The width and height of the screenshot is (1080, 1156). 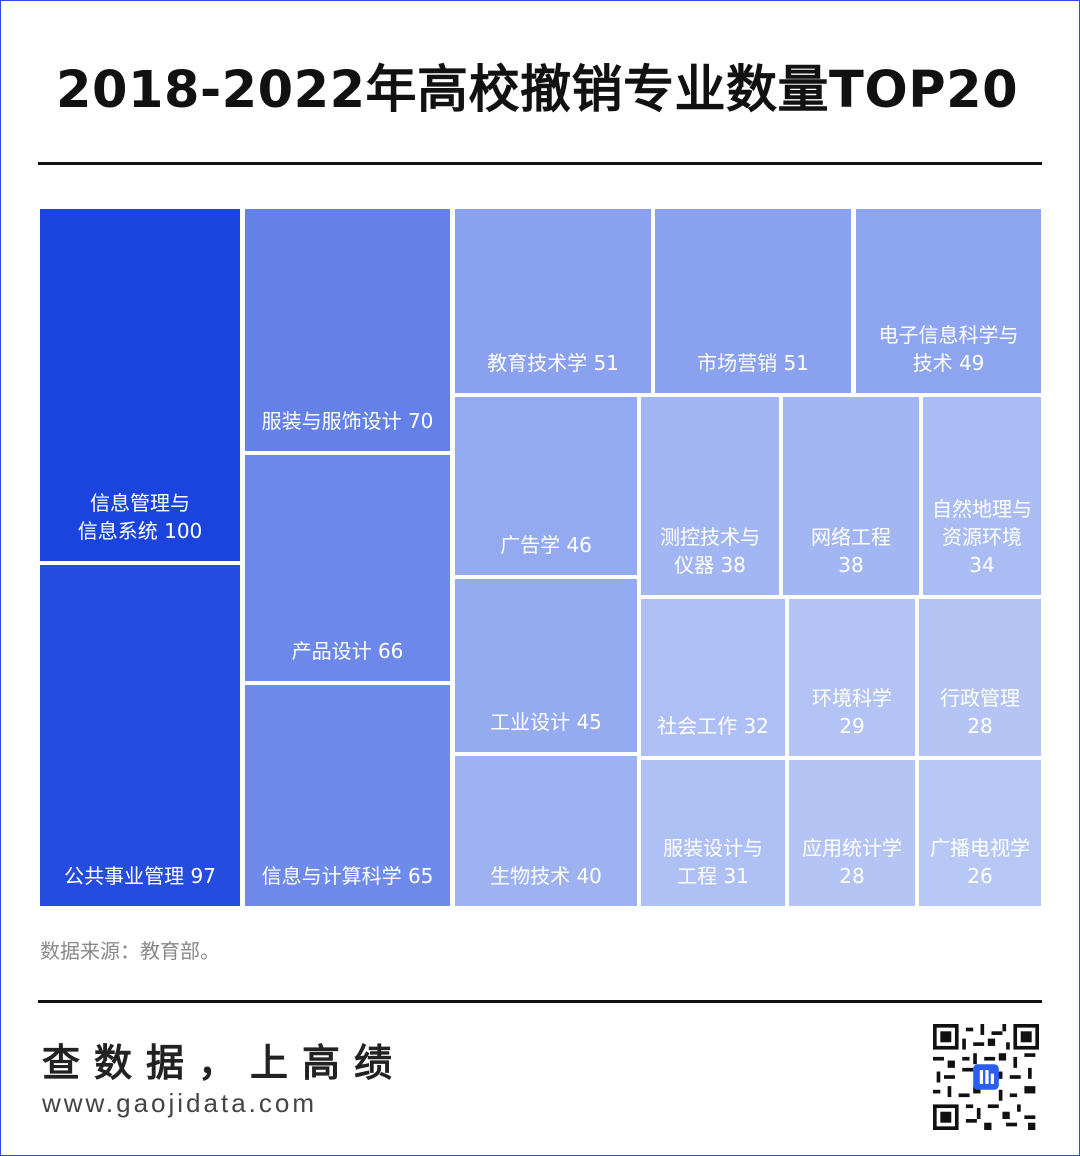 I want to click on treemap-cell-label: 信息与计算科学 65, so click(x=347, y=876).